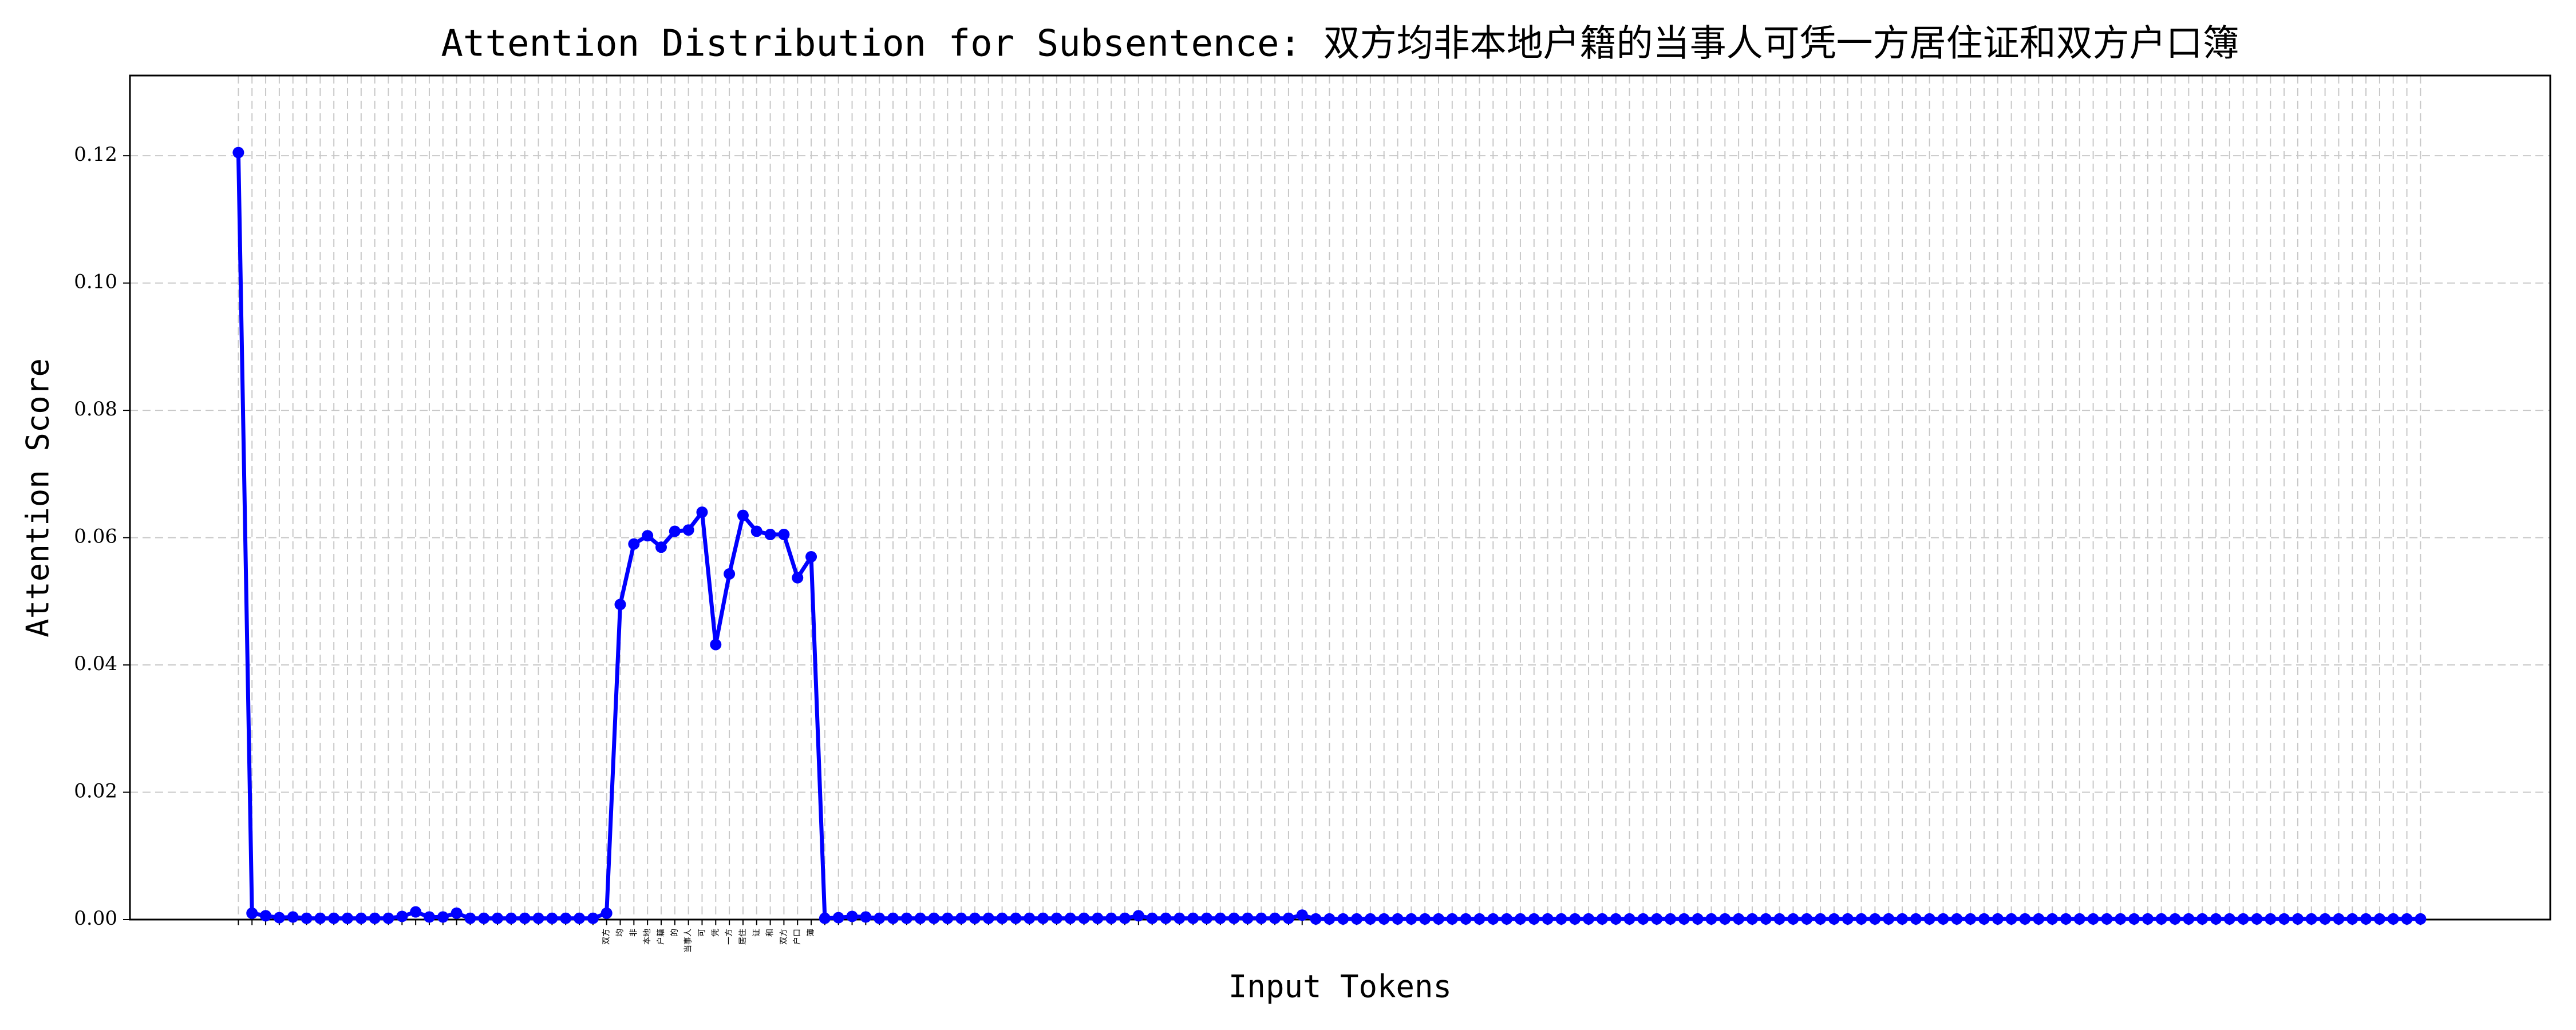  Describe the element at coordinates (674, 933) in the screenshot. I see `x-tick-label: 的` at that location.